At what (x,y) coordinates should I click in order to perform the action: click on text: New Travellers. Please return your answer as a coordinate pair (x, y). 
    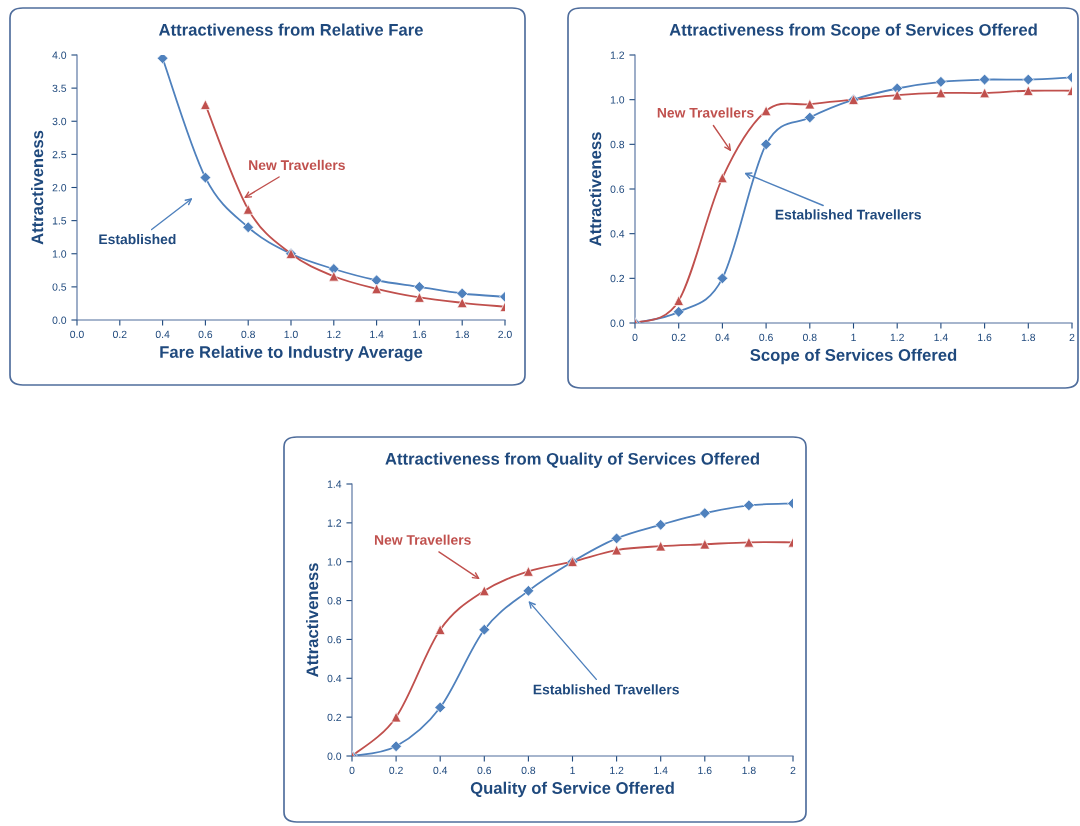
    Looking at the image, I should click on (422, 539).